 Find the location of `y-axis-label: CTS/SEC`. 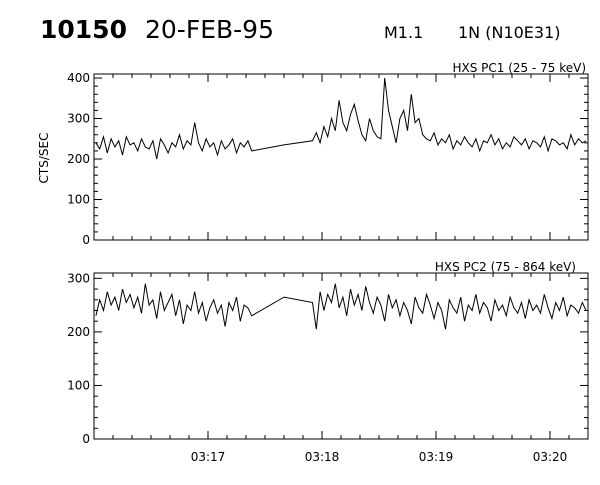

y-axis-label: CTS/SEC is located at coordinates (44, 158).